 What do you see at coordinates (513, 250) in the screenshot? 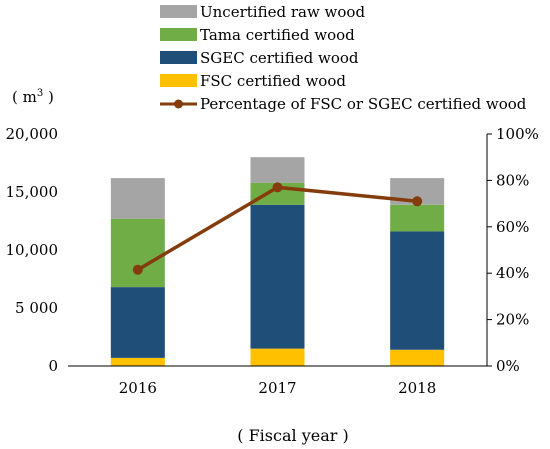
I see `right-axis-ticks: 0% 20% 40% 60% 80% 100%` at bounding box center [513, 250].